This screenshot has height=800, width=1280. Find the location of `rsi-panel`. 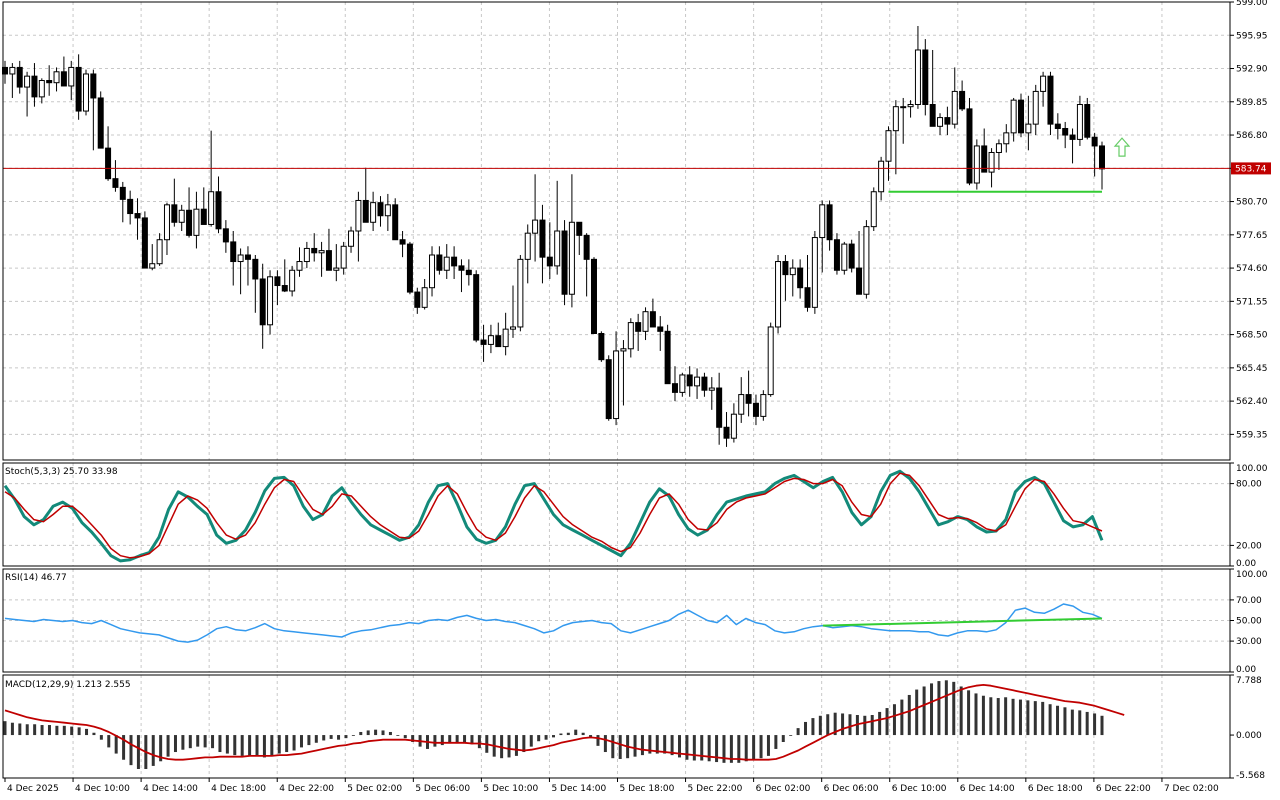

rsi-panel is located at coordinates (553, 623).